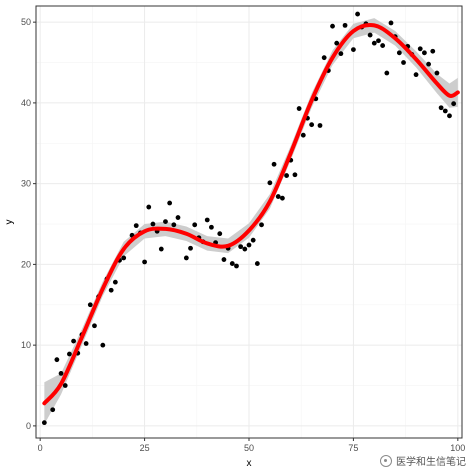 The height and width of the screenshot is (474, 474). I want to click on y-tick-label: 0, so click(28, 426).